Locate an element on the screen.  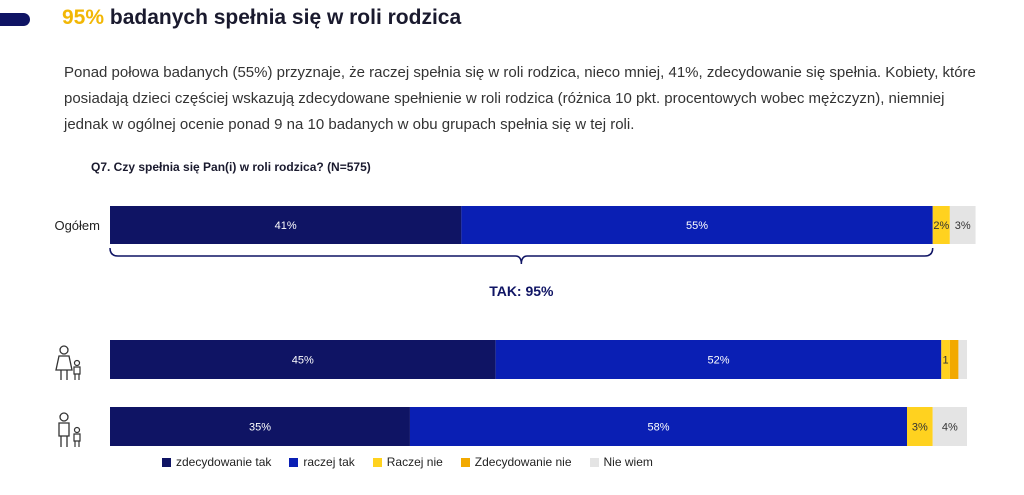
bar-data-label: 45% is located at coordinates (303, 361).